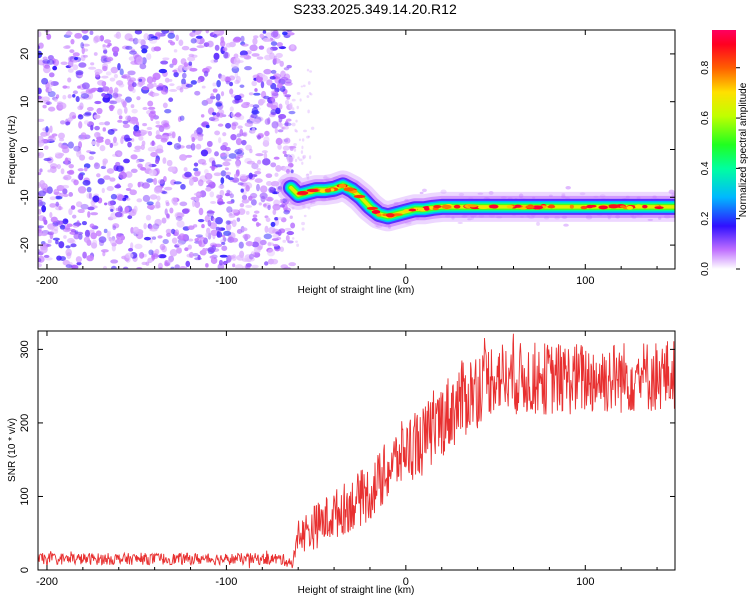 The height and width of the screenshot is (600, 750). Describe the element at coordinates (585, 281) in the screenshot. I see `spectrogram-x-tick-label: 100` at that location.